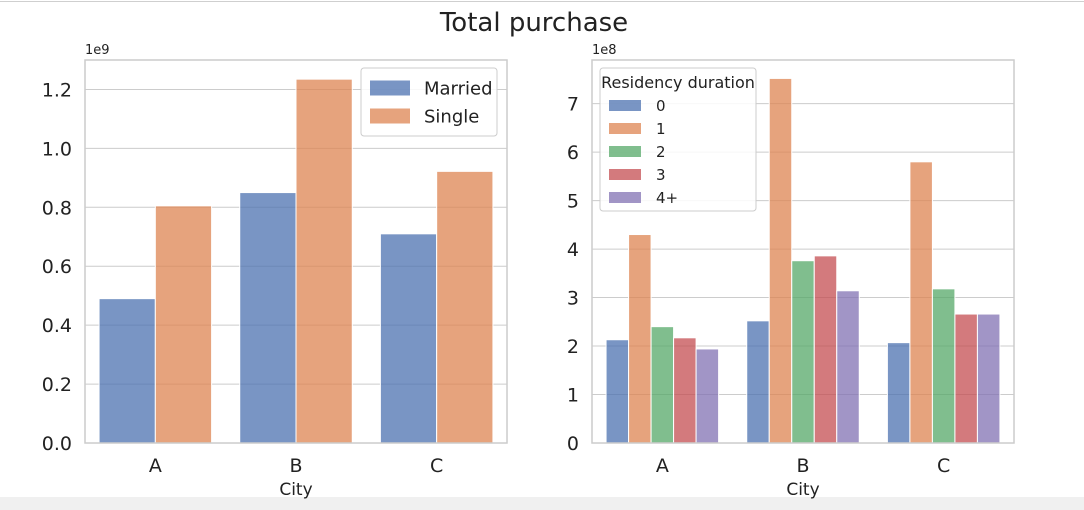 The height and width of the screenshot is (510, 1084). I want to click on y-tick-label: 6, so click(573, 153).